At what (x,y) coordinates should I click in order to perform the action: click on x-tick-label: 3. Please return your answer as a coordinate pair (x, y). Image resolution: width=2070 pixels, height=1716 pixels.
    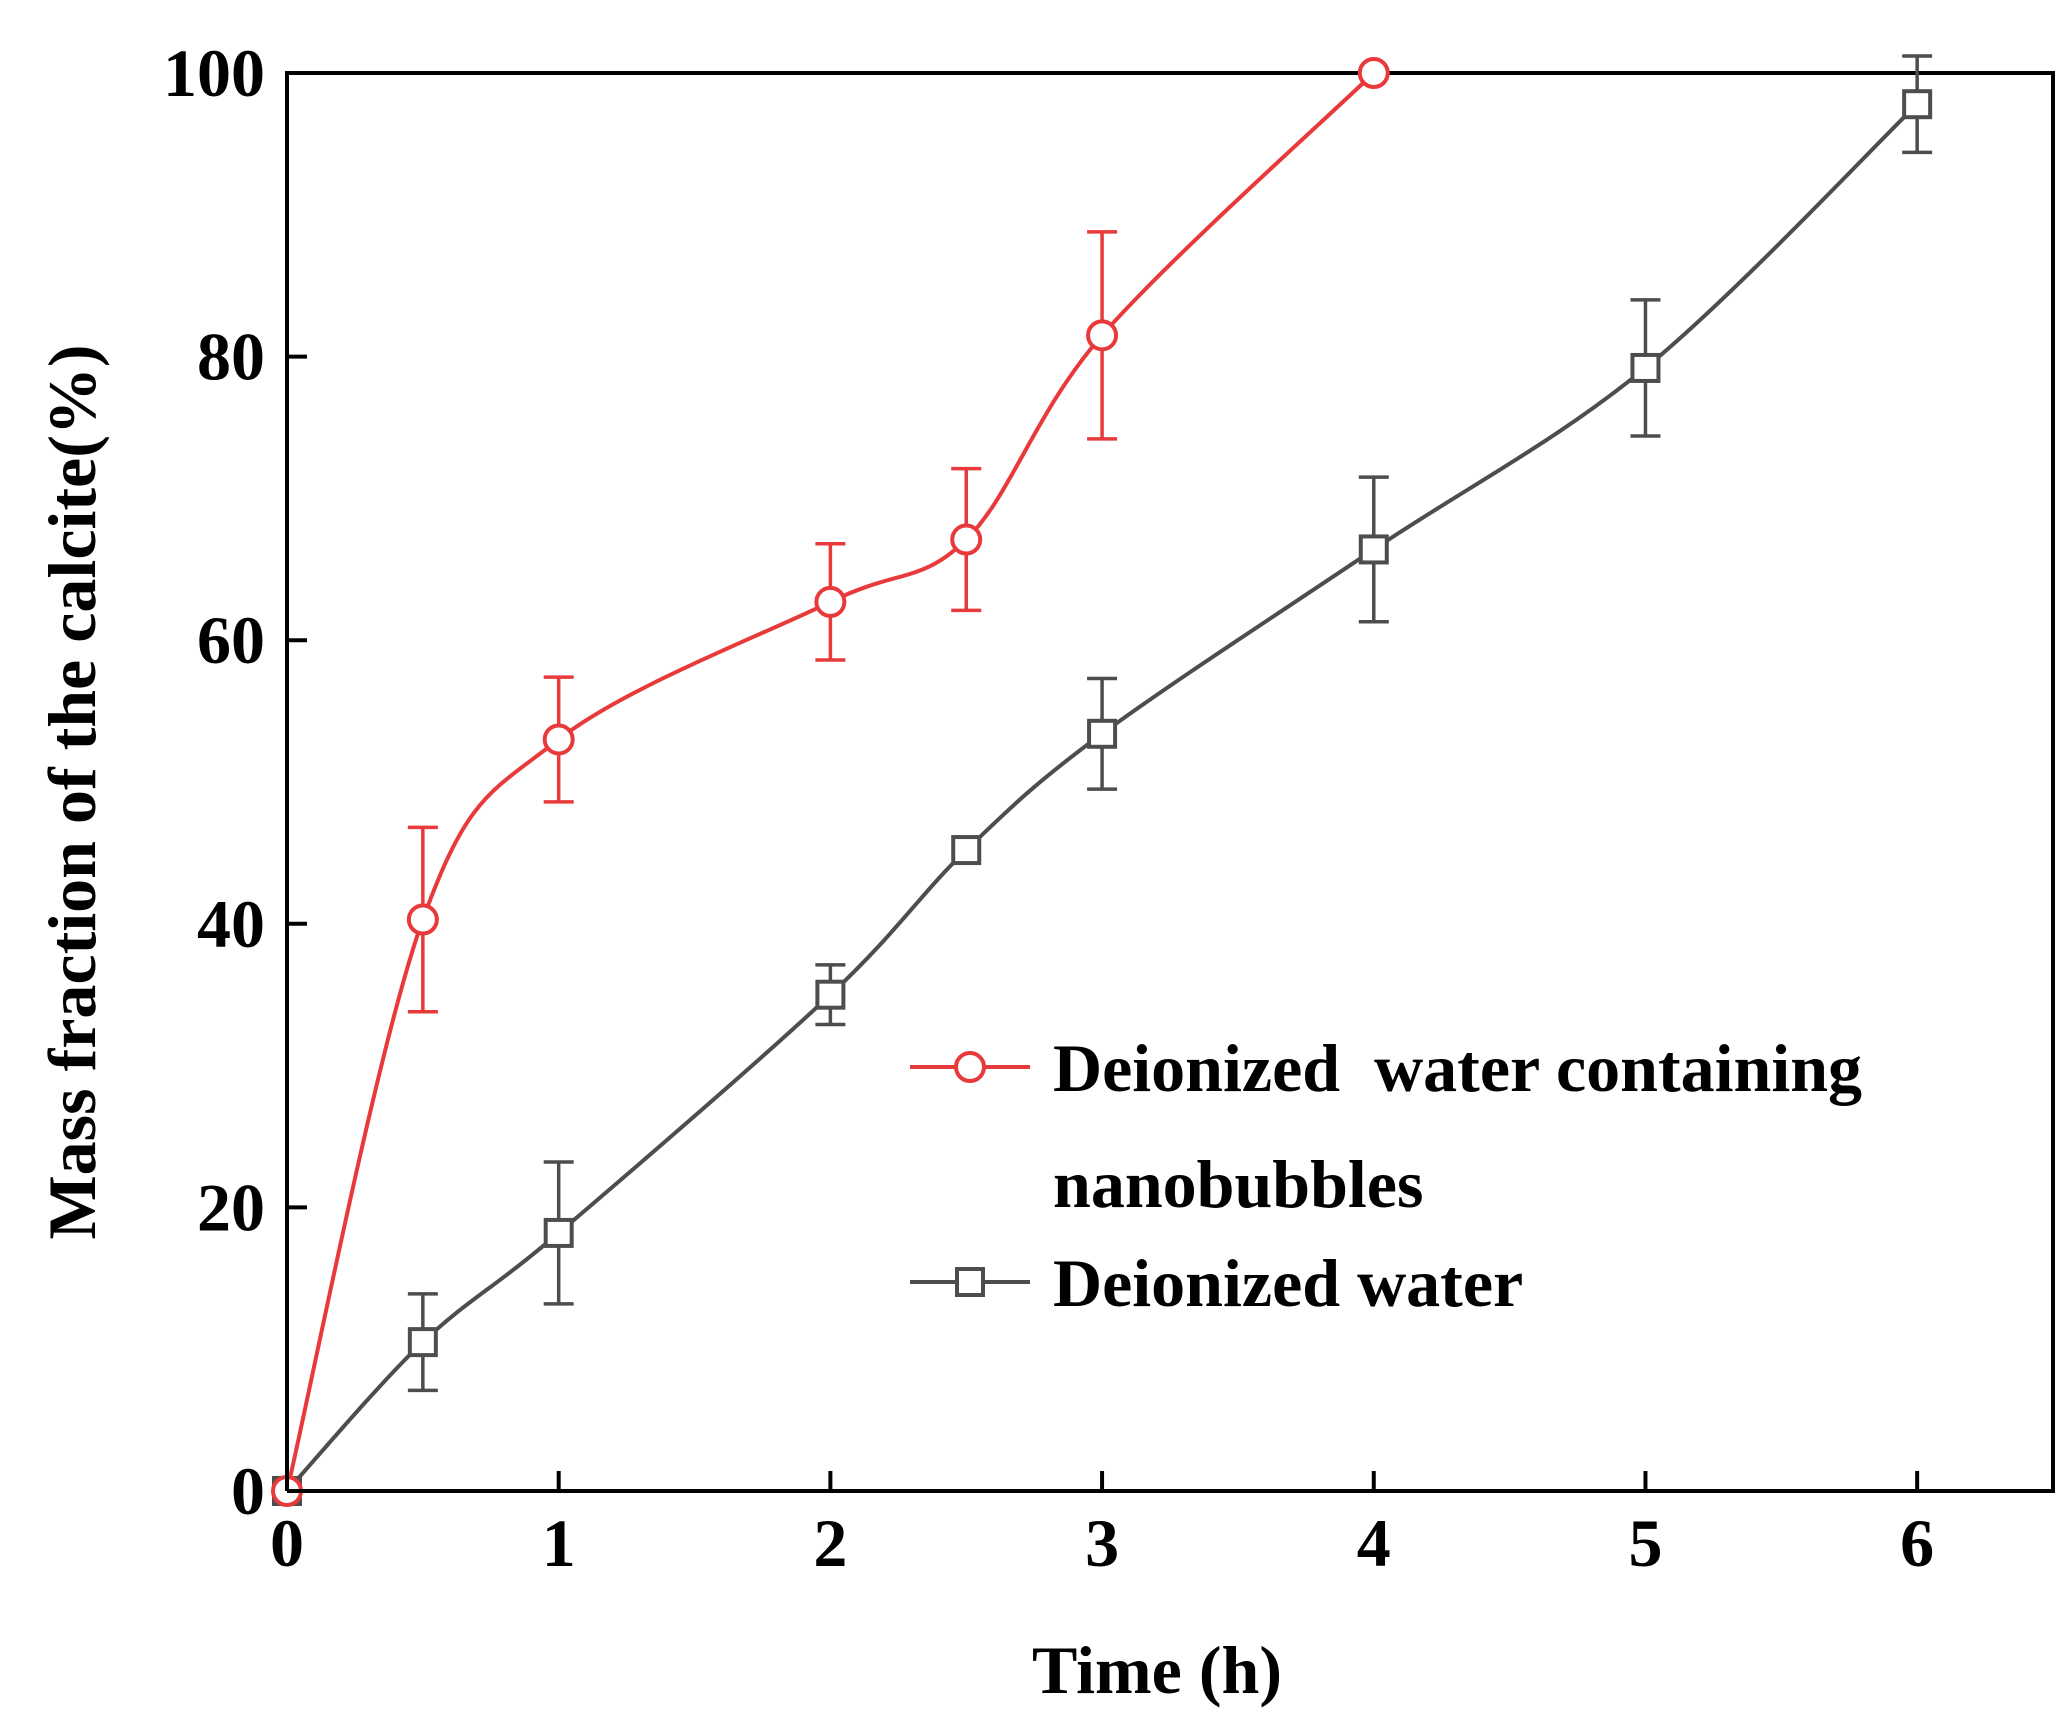
    Looking at the image, I should click on (1102, 1543).